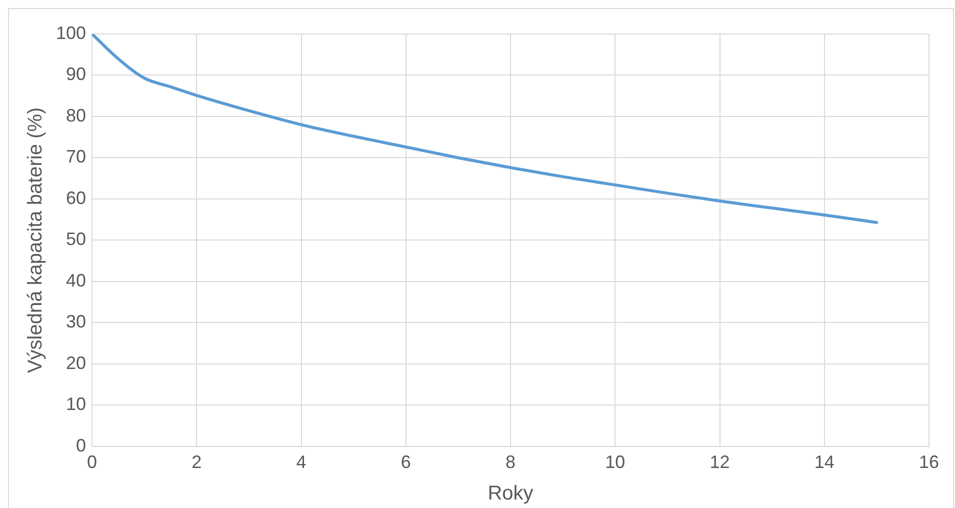 This screenshot has height=508, width=955. What do you see at coordinates (76, 156) in the screenshot?
I see `y-tick-label: 70` at bounding box center [76, 156].